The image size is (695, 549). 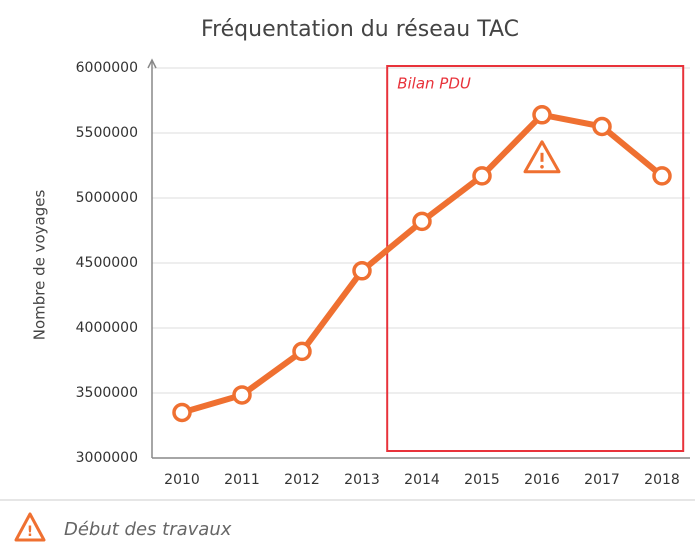 What do you see at coordinates (422, 480) in the screenshot?
I see `x-tick-label: 2014` at bounding box center [422, 480].